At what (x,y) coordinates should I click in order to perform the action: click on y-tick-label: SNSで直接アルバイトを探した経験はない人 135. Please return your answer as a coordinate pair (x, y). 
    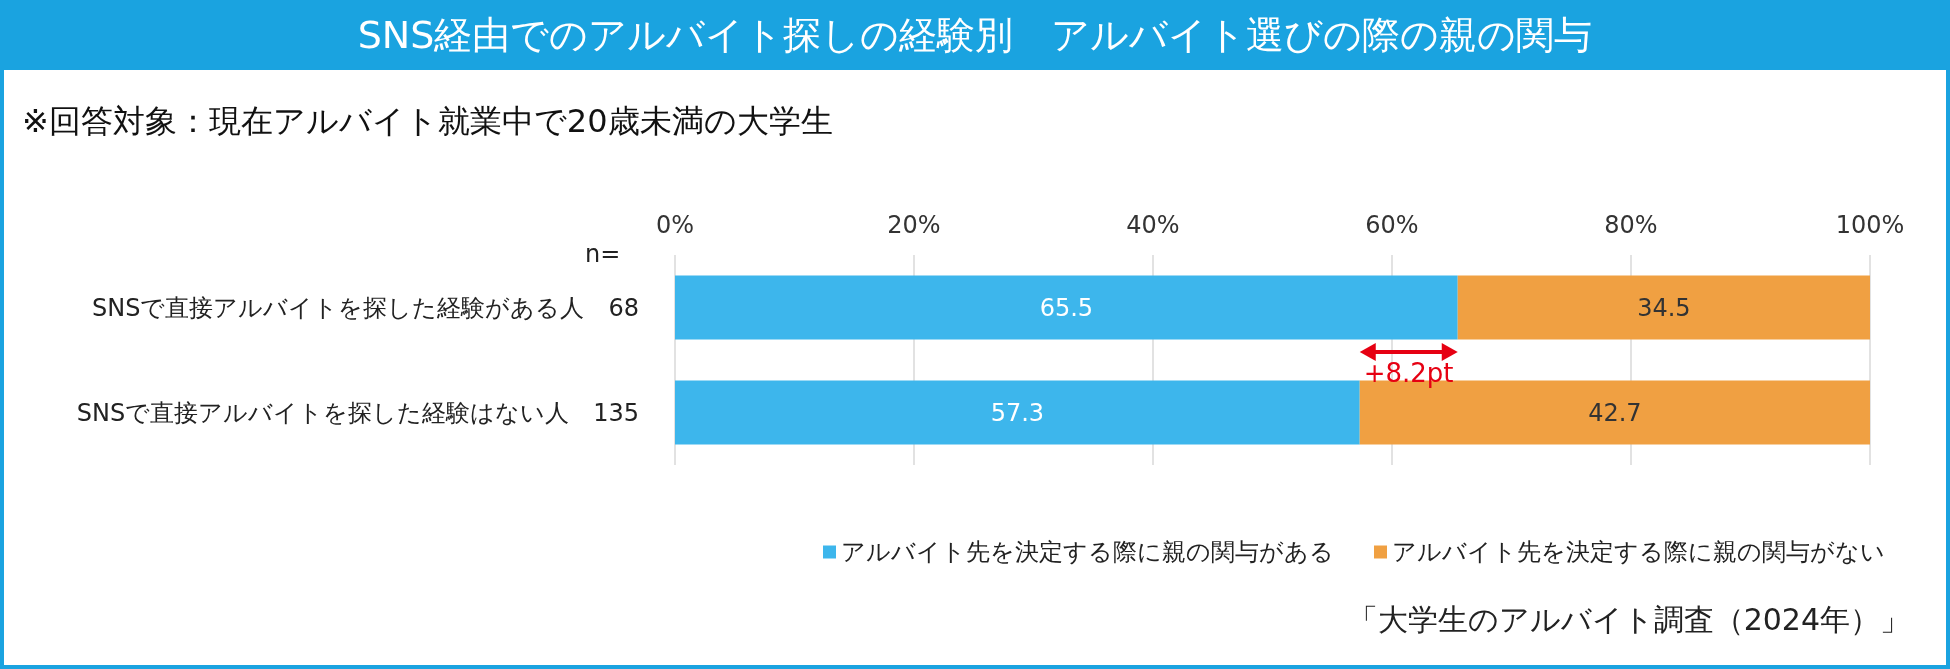
    Looking at the image, I should click on (357, 412).